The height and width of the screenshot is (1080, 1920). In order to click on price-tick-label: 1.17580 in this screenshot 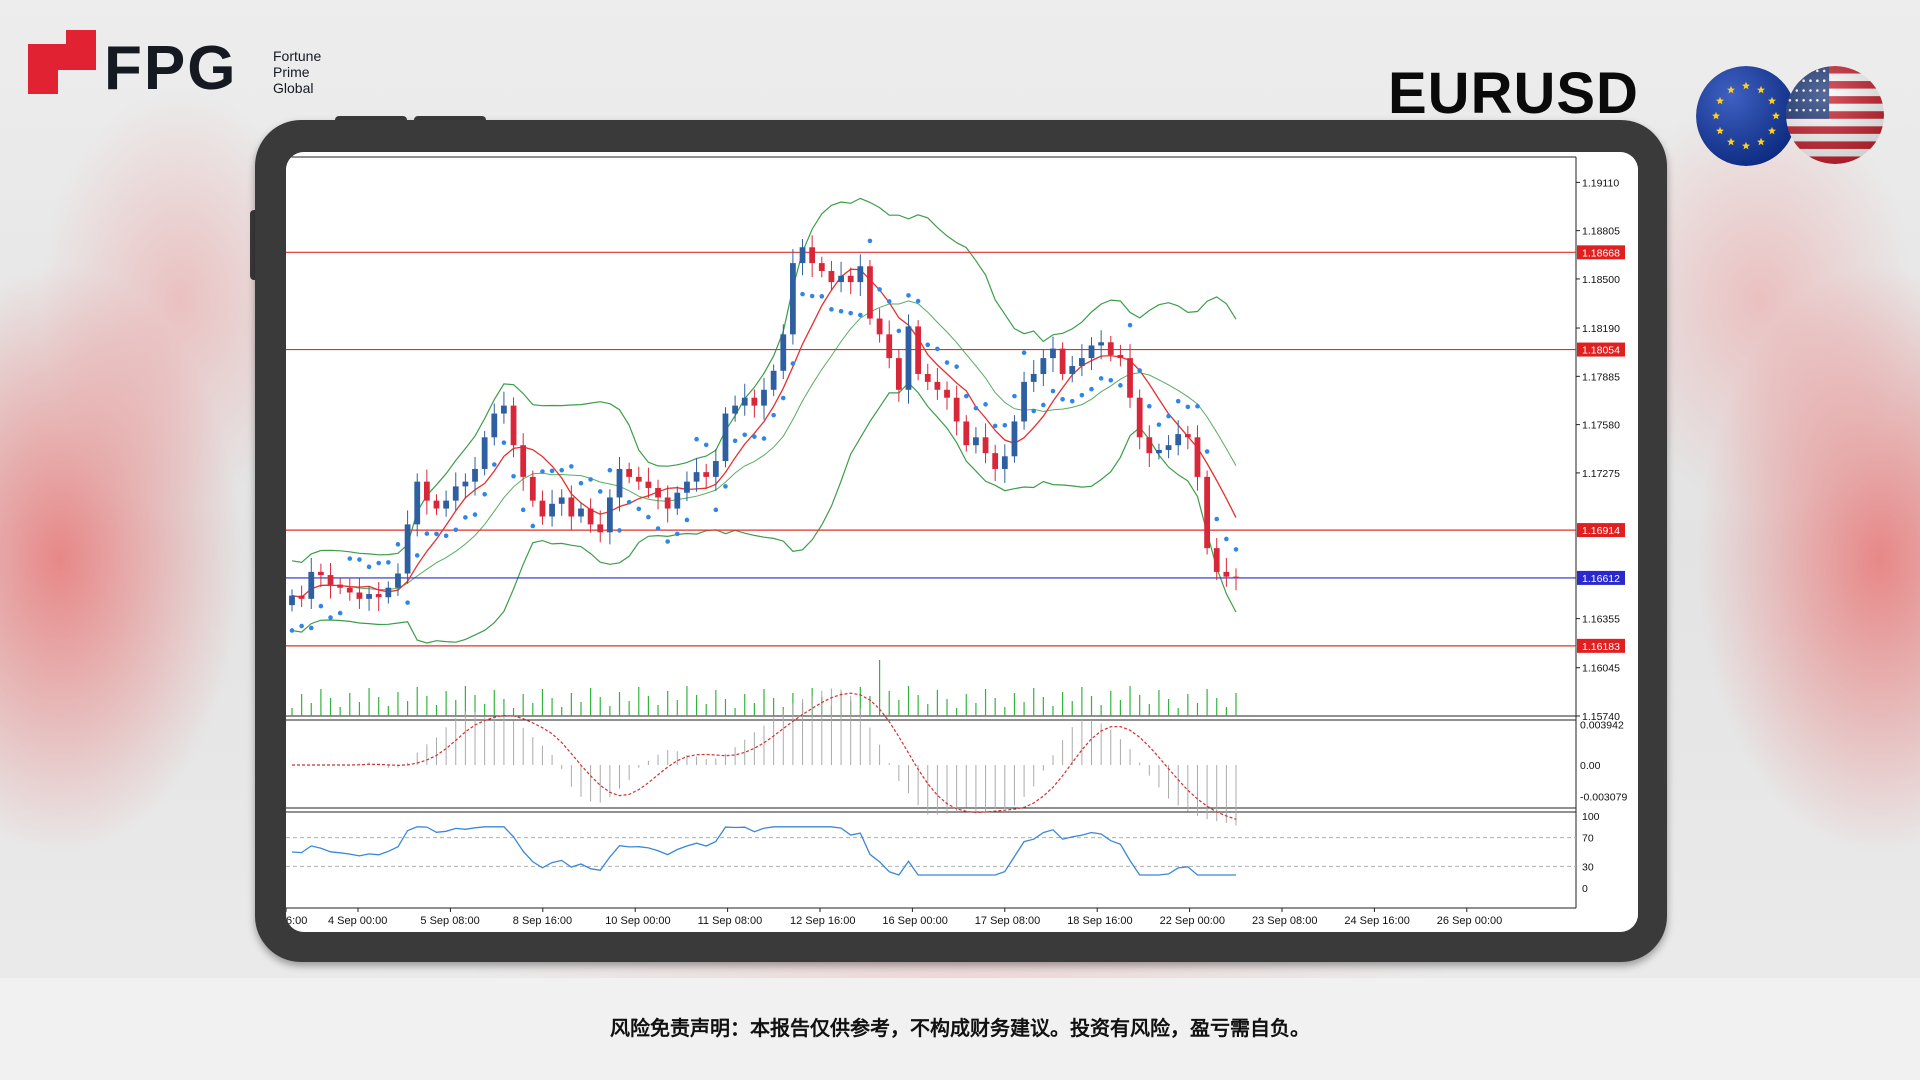, I will do `click(1601, 426)`.